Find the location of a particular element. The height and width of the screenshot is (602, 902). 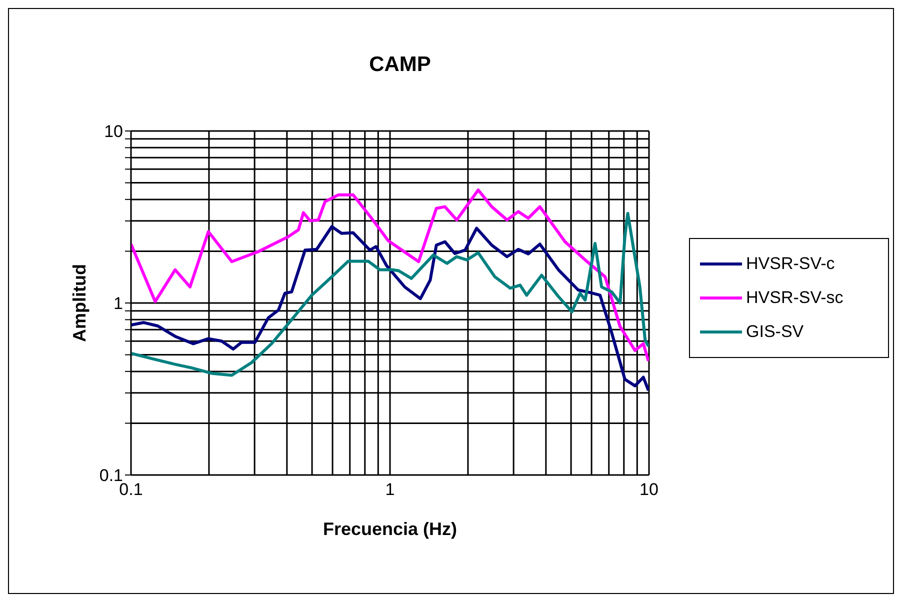

x-tick-label: 0.1 is located at coordinates (131, 490).